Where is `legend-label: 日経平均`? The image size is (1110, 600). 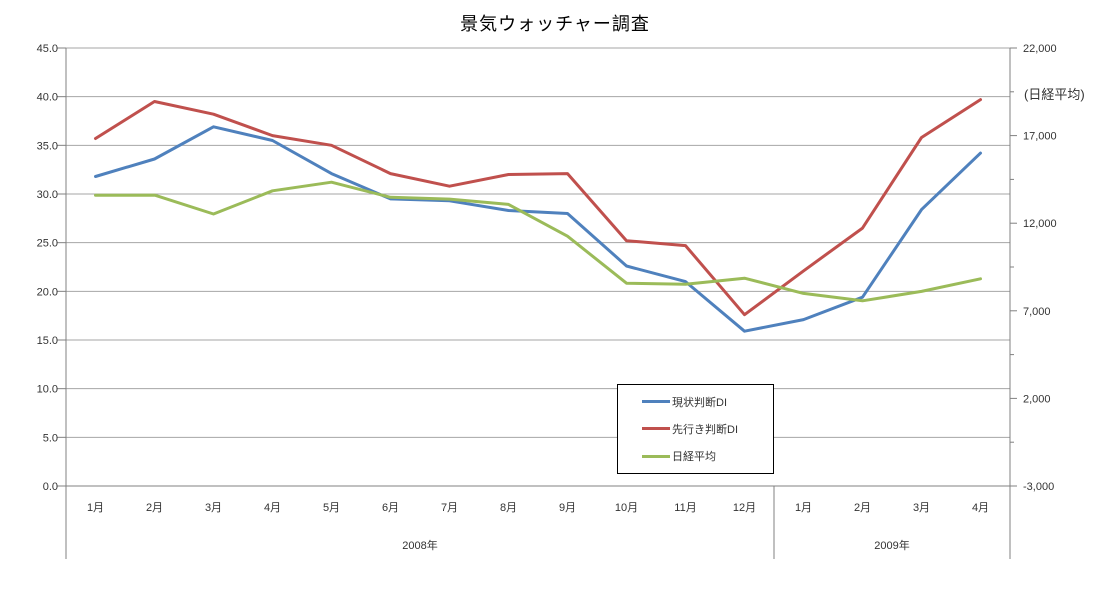 legend-label: 日経平均 is located at coordinates (694, 457).